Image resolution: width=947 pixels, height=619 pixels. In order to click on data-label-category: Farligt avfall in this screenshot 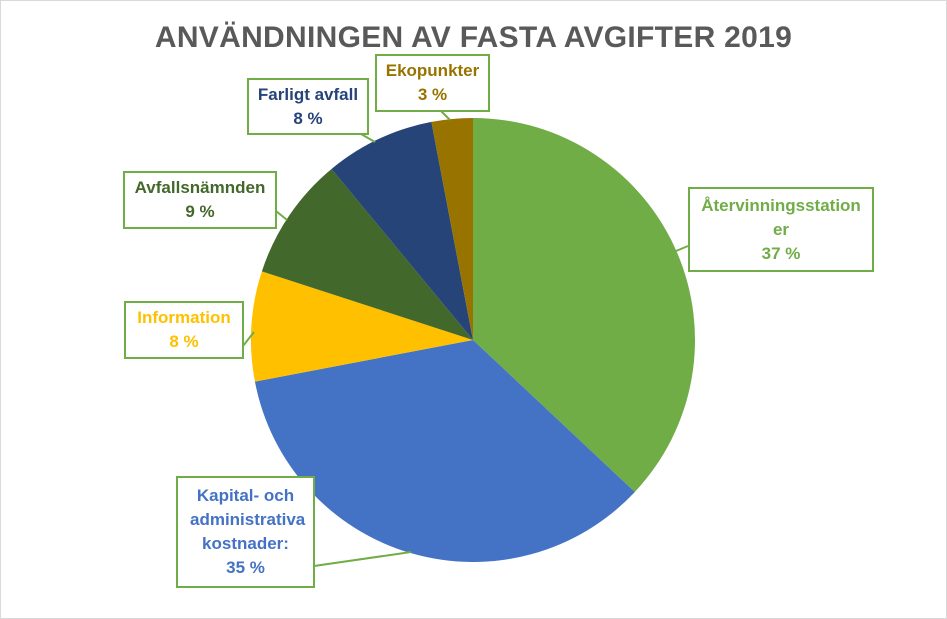, I will do `click(308, 94)`.